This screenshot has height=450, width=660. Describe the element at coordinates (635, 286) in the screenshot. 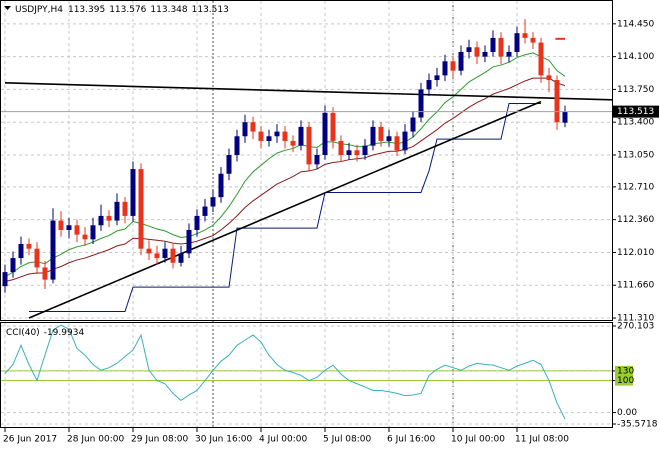

I see `y-tick-label: 111.660` at that location.